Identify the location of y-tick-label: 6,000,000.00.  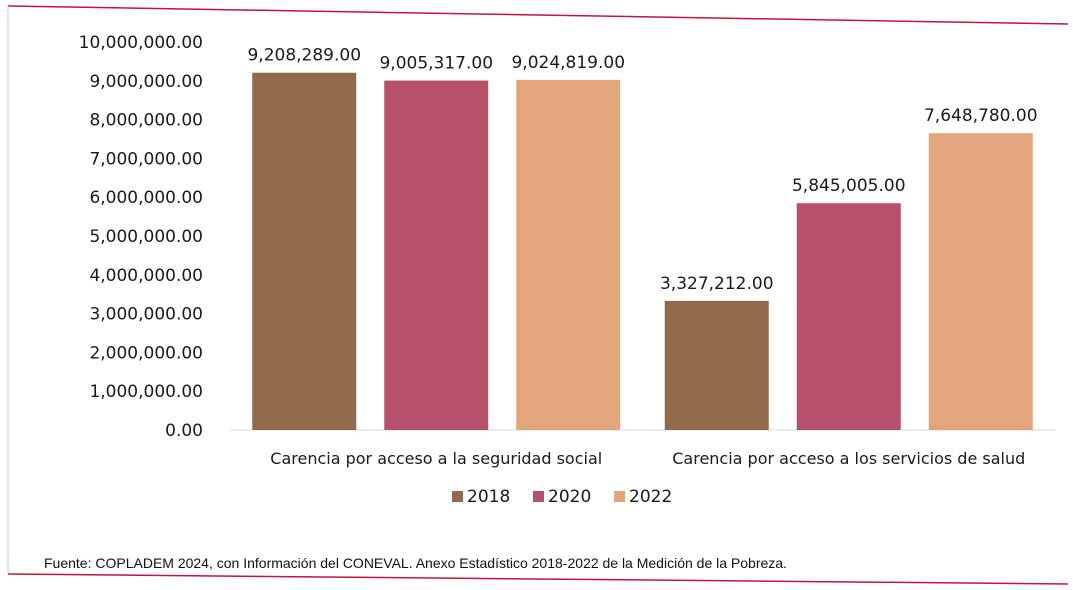
(146, 198).